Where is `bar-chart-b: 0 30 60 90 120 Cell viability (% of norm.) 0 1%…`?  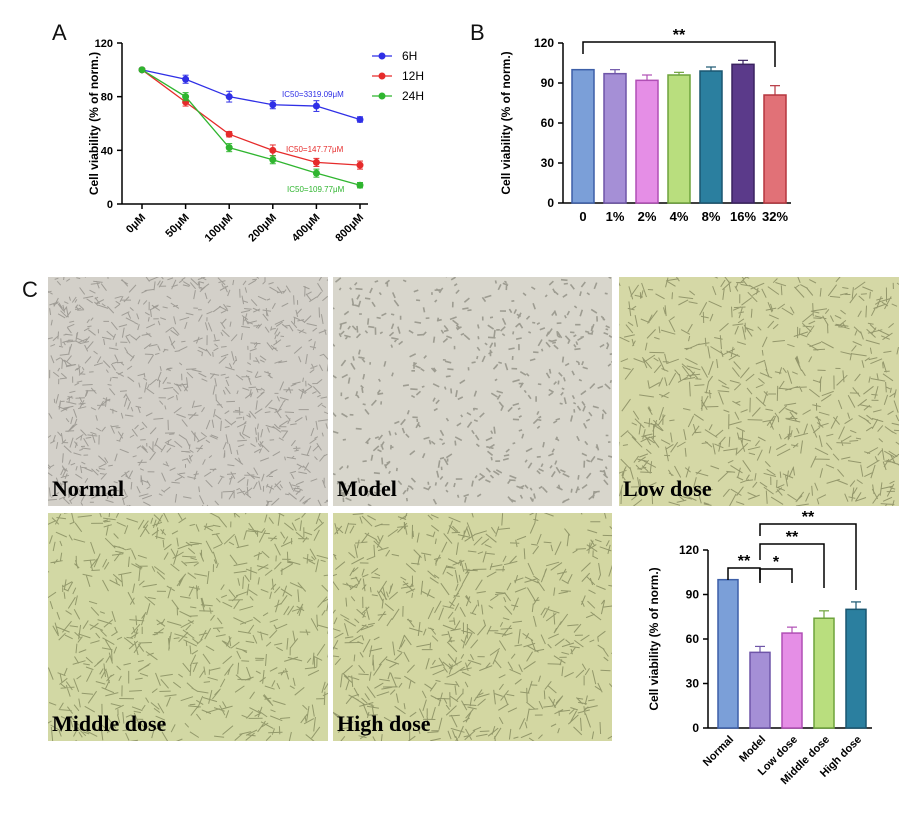
bar-chart-b: 0 30 60 90 120 Cell viability (% of norm.) 0 1%… is located at coordinates (645, 125).